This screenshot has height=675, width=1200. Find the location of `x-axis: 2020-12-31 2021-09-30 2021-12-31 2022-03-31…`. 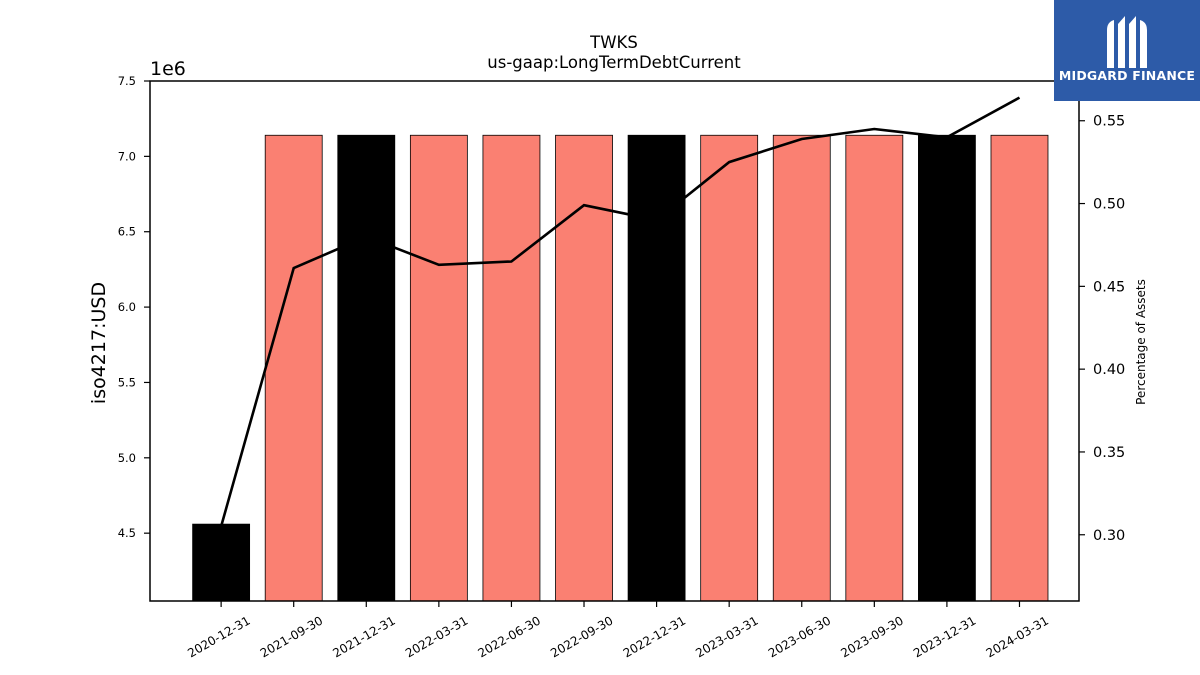

x-axis: 2020-12-31 2021-09-30 2021-12-31 2022-03-31… is located at coordinates (618, 630).